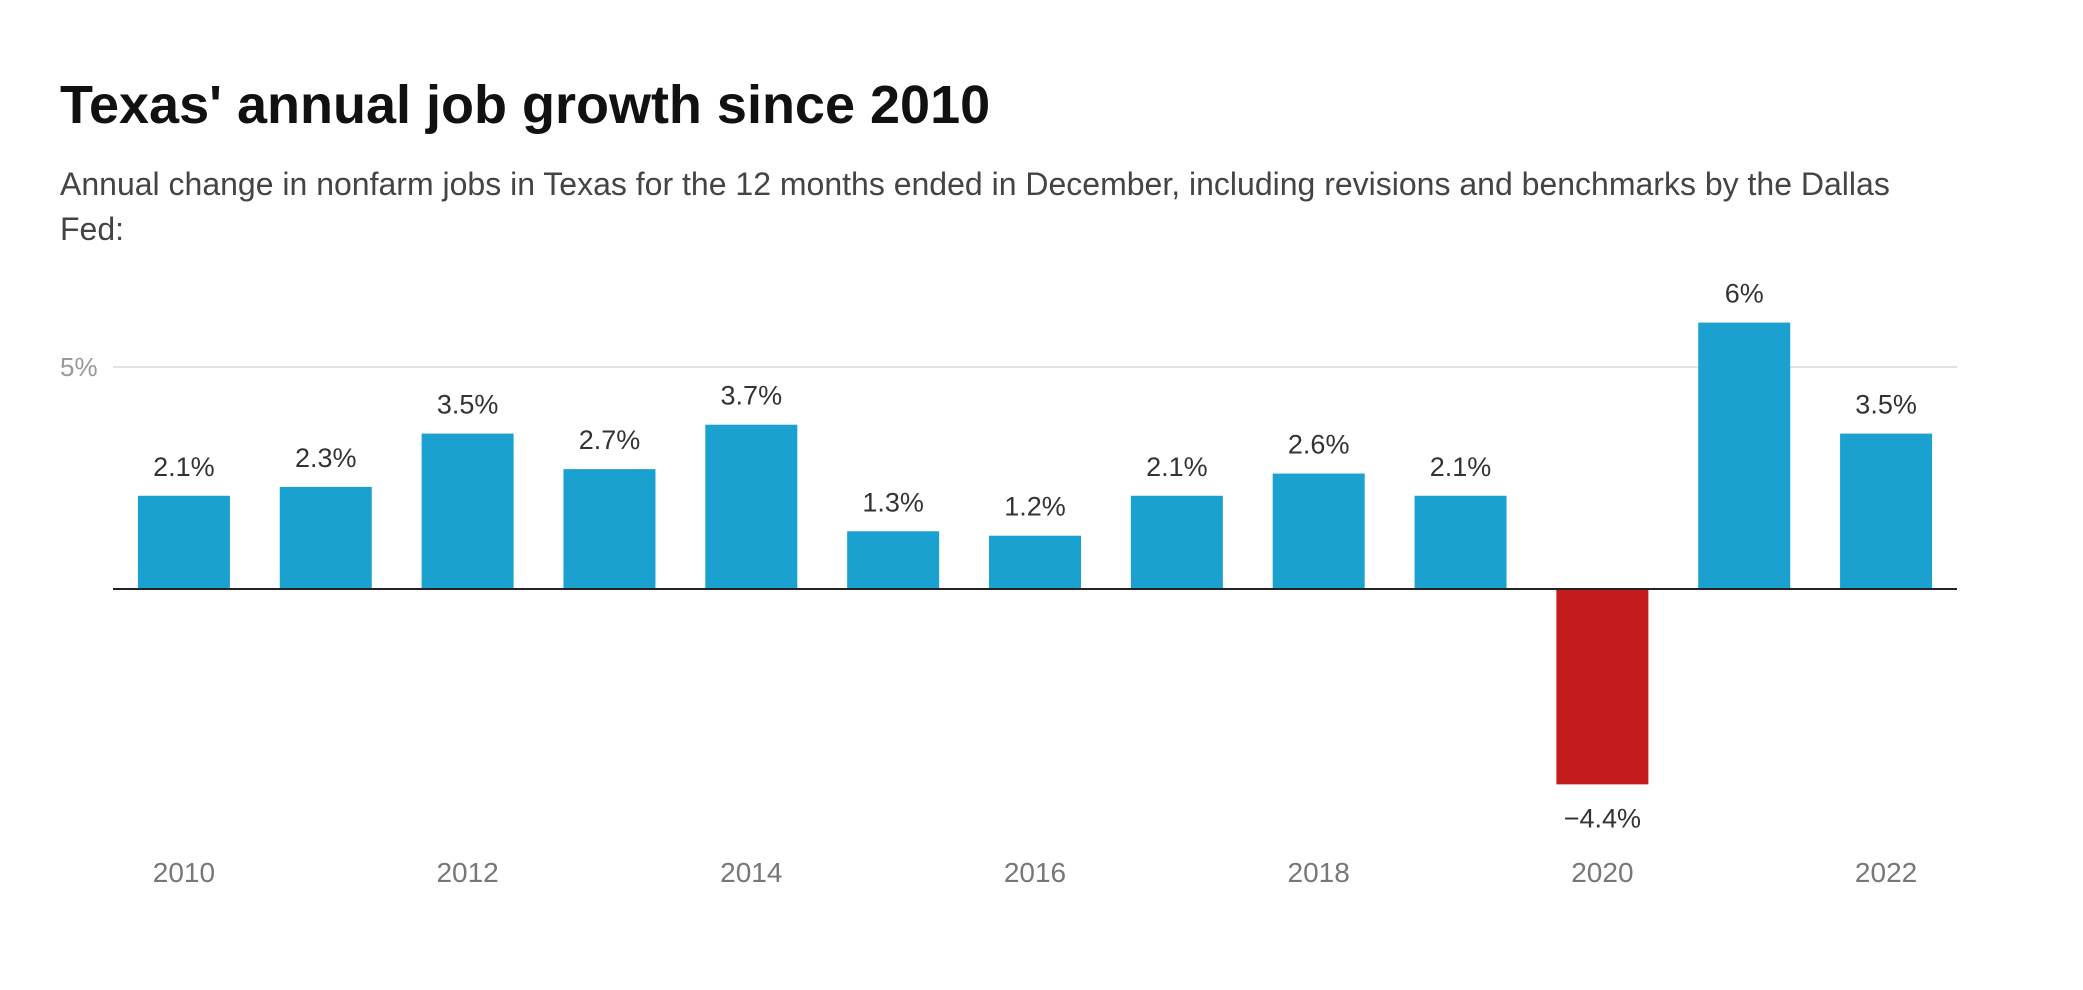 This screenshot has height=990, width=2083. What do you see at coordinates (893, 560) in the screenshot?
I see `bar-2015` at bounding box center [893, 560].